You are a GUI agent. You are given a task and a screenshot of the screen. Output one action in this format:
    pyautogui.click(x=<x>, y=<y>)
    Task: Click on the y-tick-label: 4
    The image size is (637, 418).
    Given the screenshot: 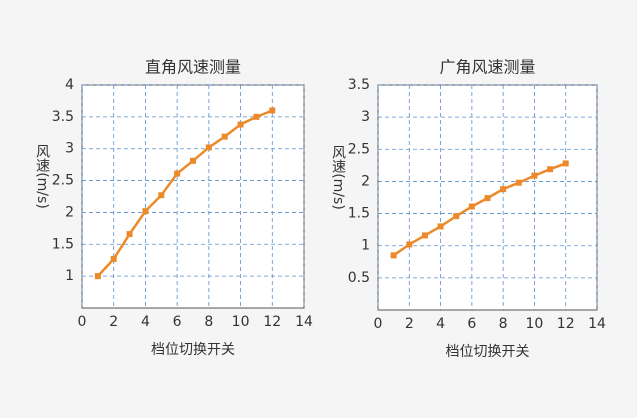 What is the action you would take?
    pyautogui.click(x=69, y=85)
    